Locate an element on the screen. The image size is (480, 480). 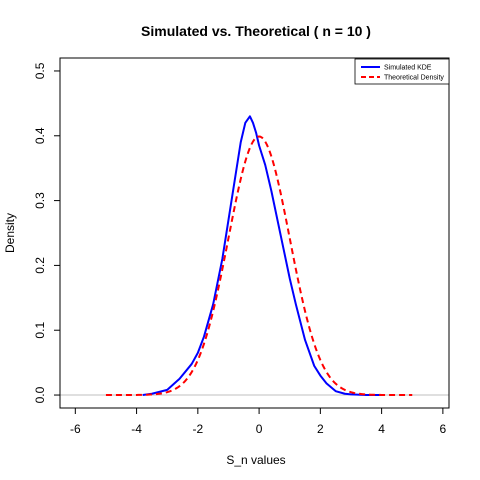
x-tick-label: 4 is located at coordinates (381, 429).